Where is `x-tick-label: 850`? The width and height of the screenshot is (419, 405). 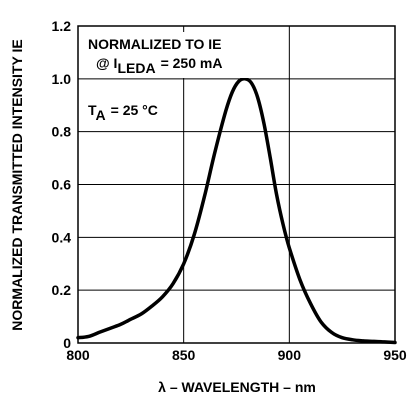
x-tick-label: 850 is located at coordinates (184, 355).